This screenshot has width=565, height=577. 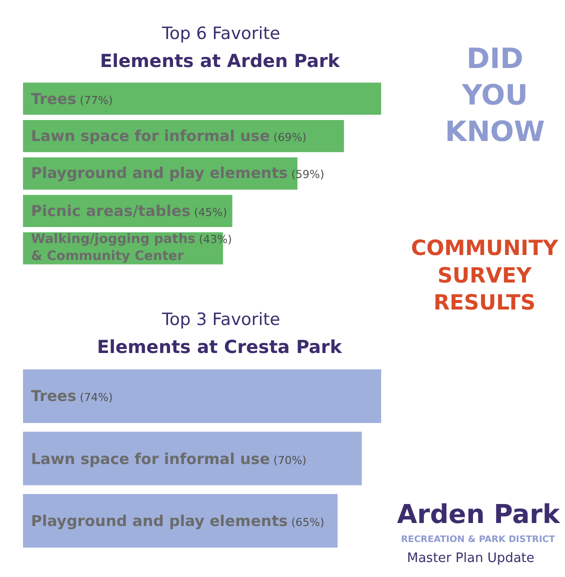 What do you see at coordinates (478, 515) in the screenshot?
I see `text: Arden Park` at bounding box center [478, 515].